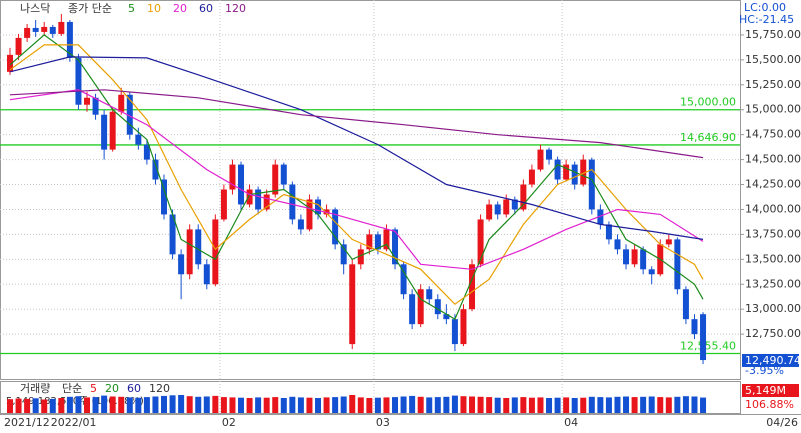 This screenshot has height=433, width=801. I want to click on legend-entry: 20, so click(180, 8).